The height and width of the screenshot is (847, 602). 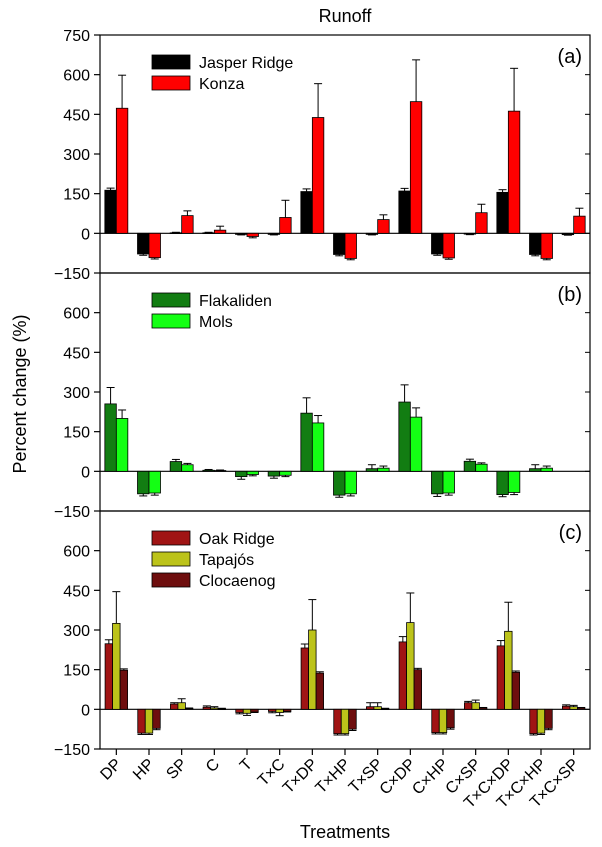 I want to click on x-axis-label: Treatments, so click(x=345, y=832).